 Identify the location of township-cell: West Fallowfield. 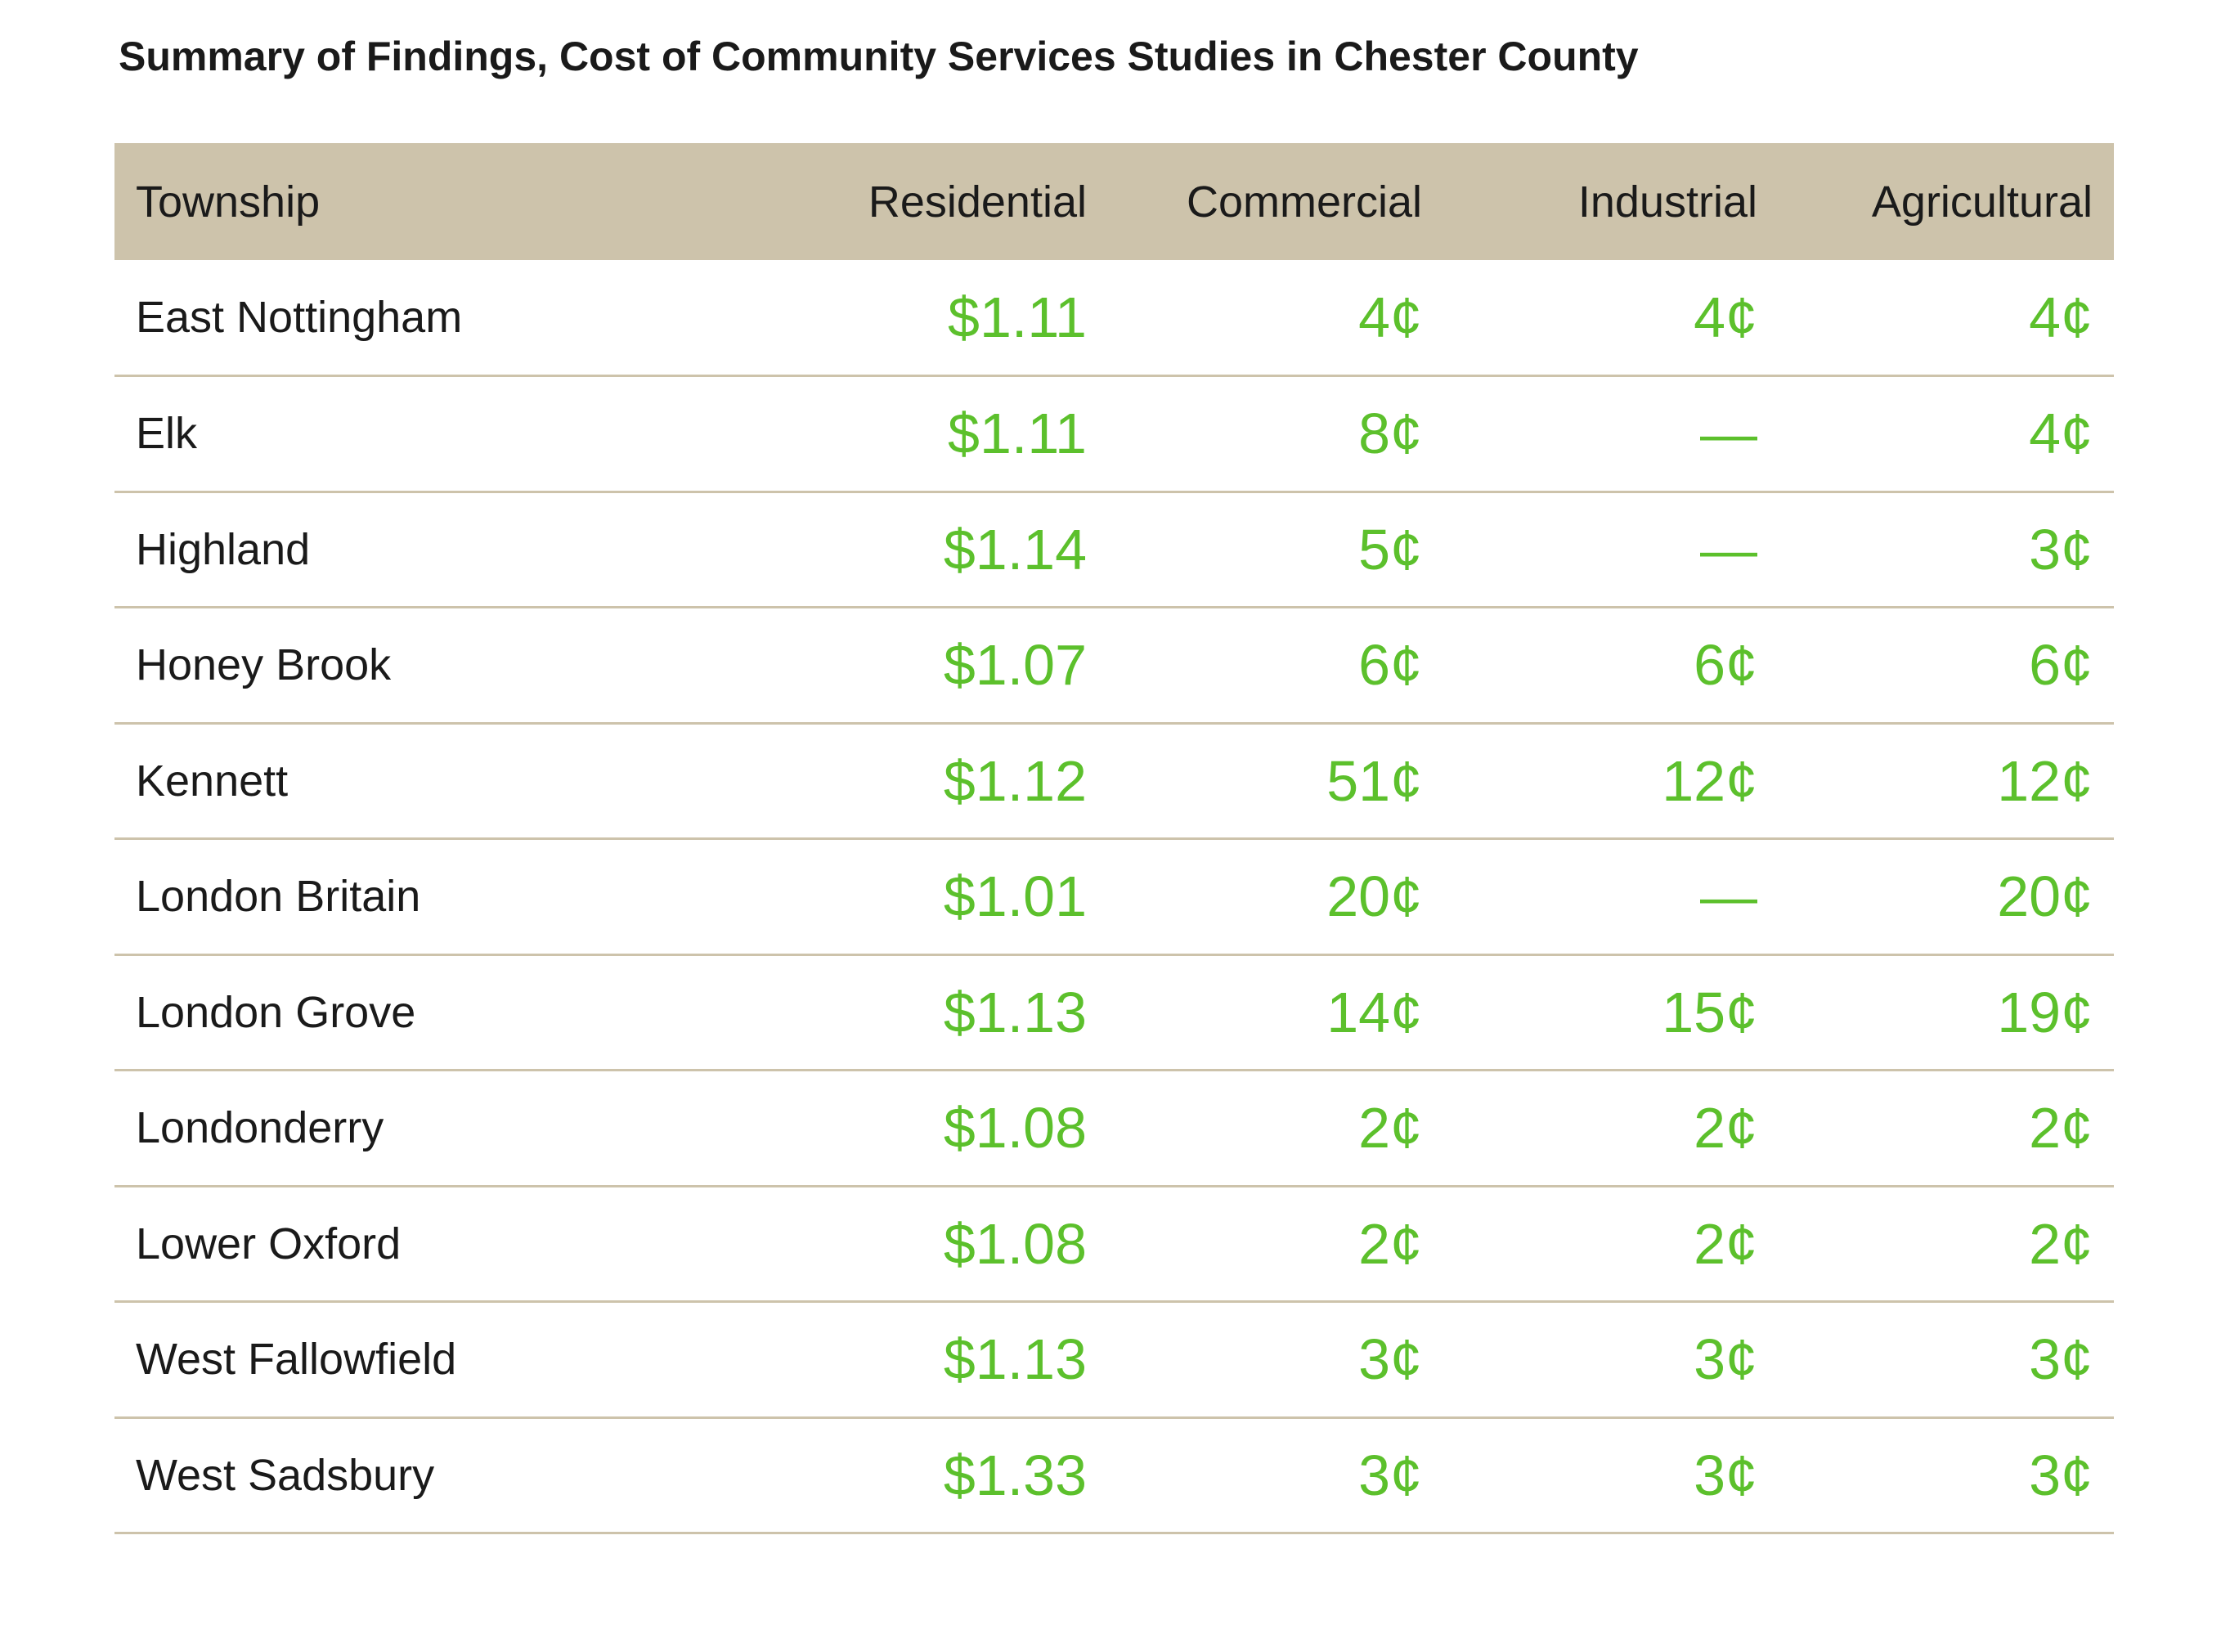
(296, 1360).